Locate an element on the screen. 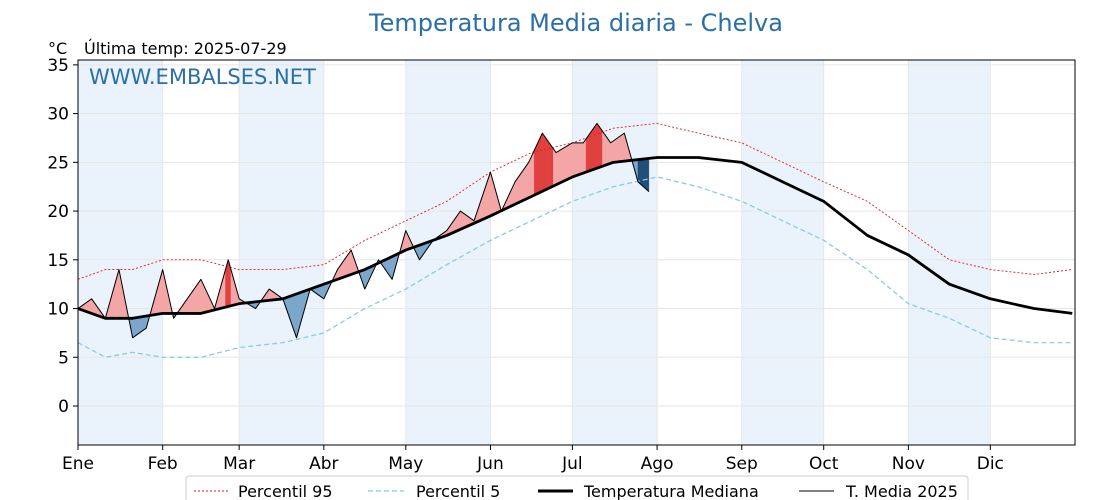 The height and width of the screenshot is (500, 1120). x-tick-label: Abr is located at coordinates (323, 464).